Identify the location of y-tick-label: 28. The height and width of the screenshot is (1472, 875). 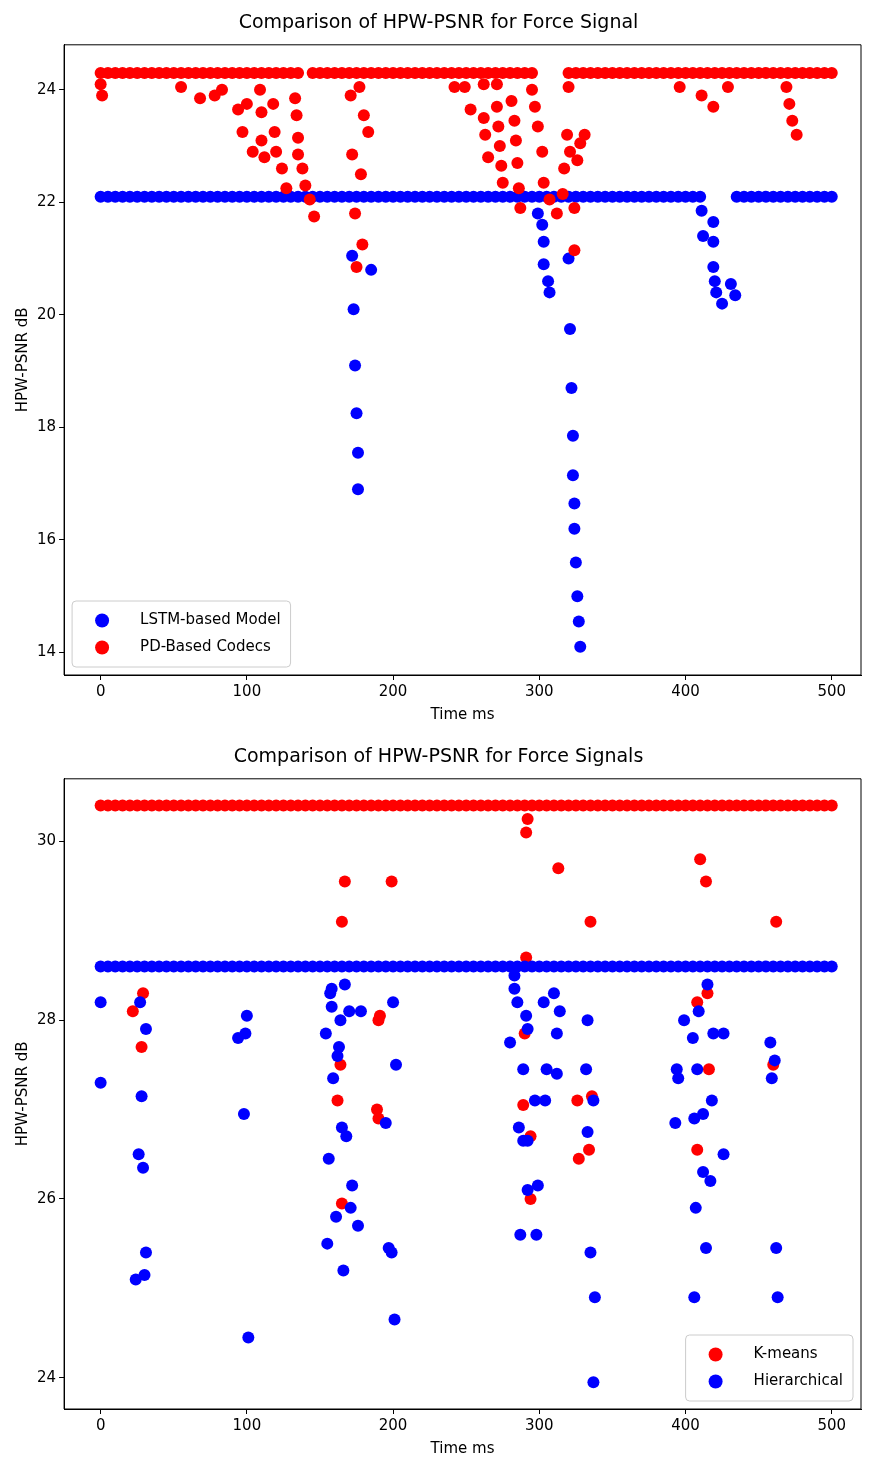
(46, 1019).